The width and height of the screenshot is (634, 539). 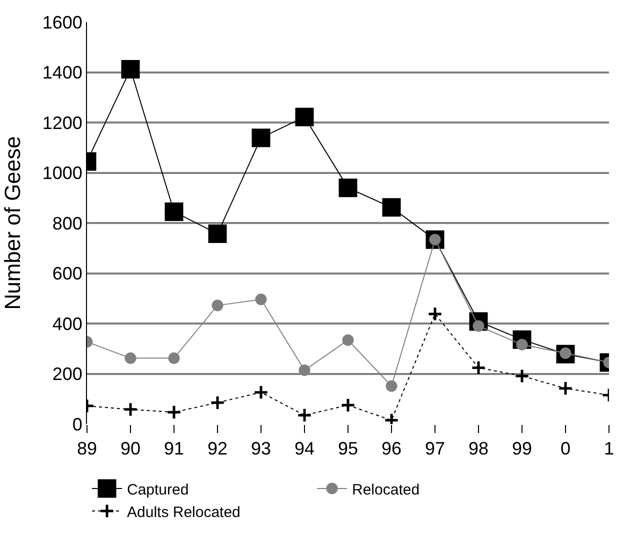 What do you see at coordinates (304, 448) in the screenshot?
I see `x-tick-label: 94` at bounding box center [304, 448].